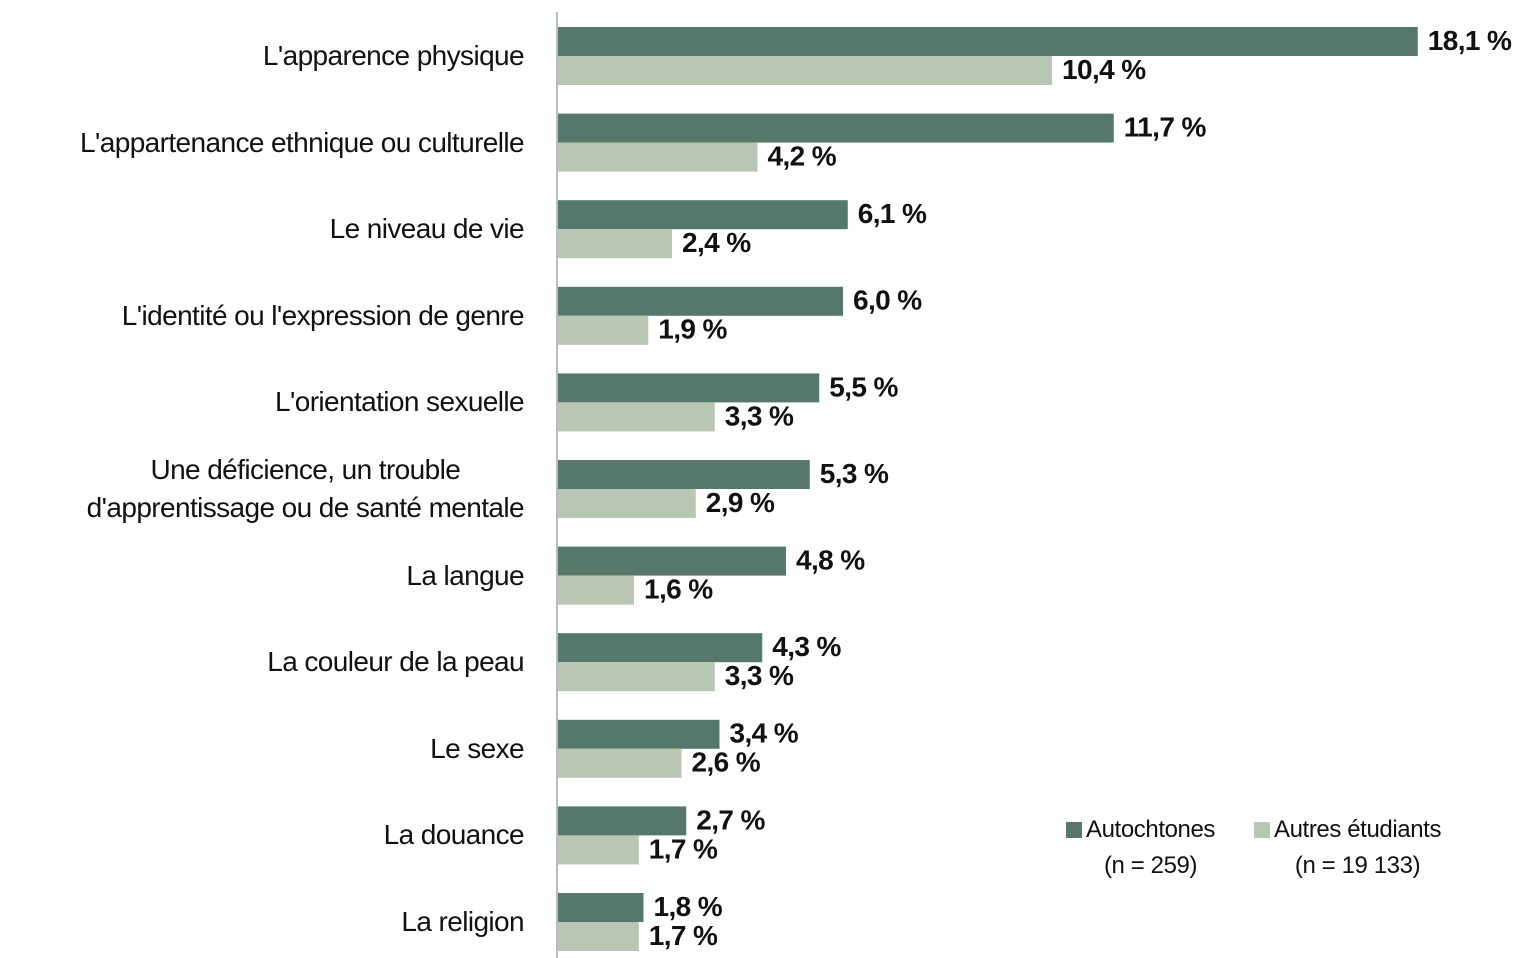  Describe the element at coordinates (465, 575) in the screenshot. I see `category-label: La langue` at that location.